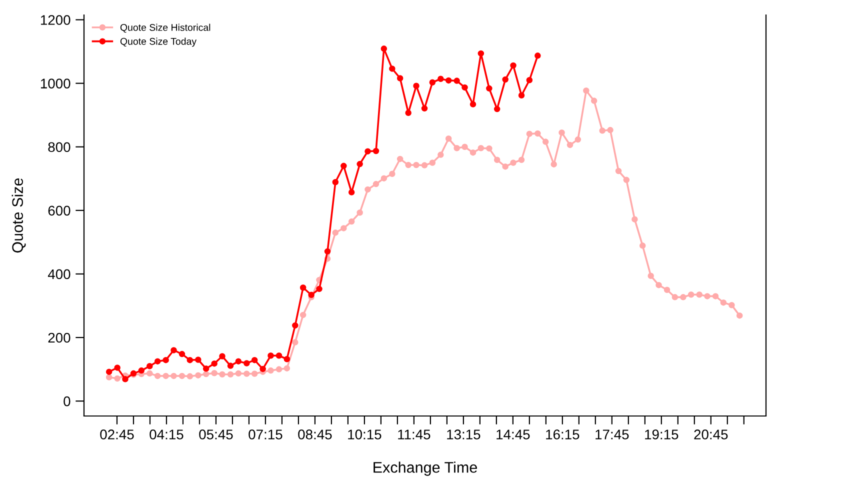 Image resolution: width=850 pixels, height=500 pixels. I want to click on x-tick-label: 20:45, so click(711, 435).